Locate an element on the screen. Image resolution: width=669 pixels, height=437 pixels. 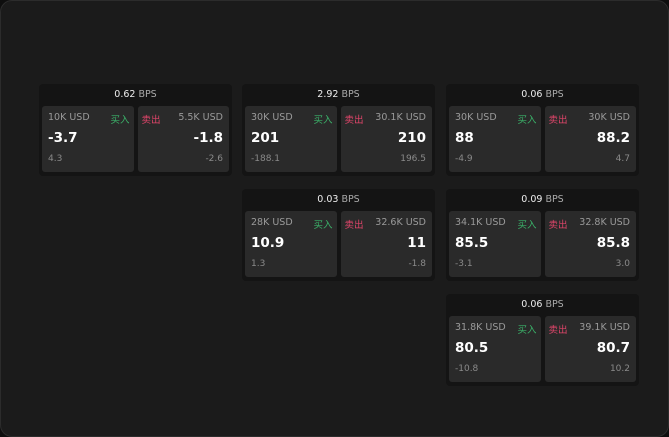
buy-diff: -10.8 is located at coordinates (467, 369).